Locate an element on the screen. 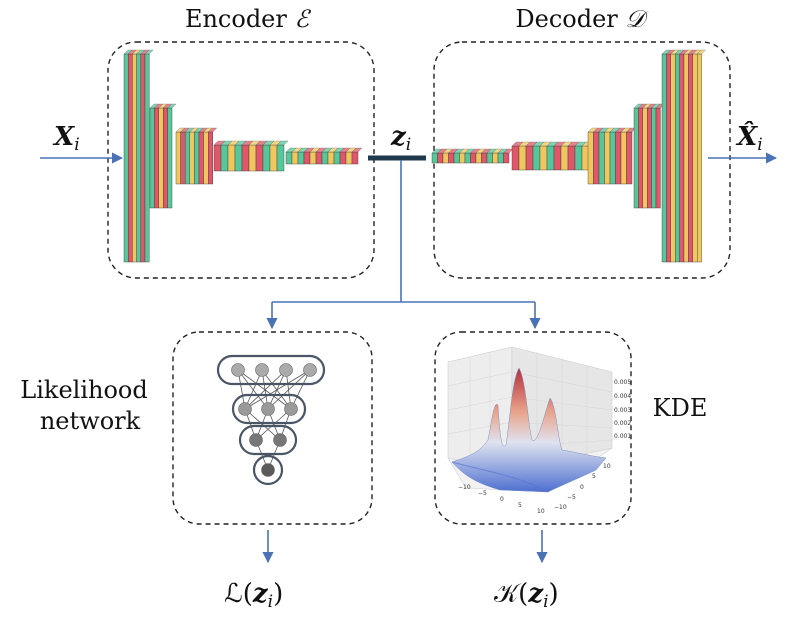  kde-box is located at coordinates (533, 428).